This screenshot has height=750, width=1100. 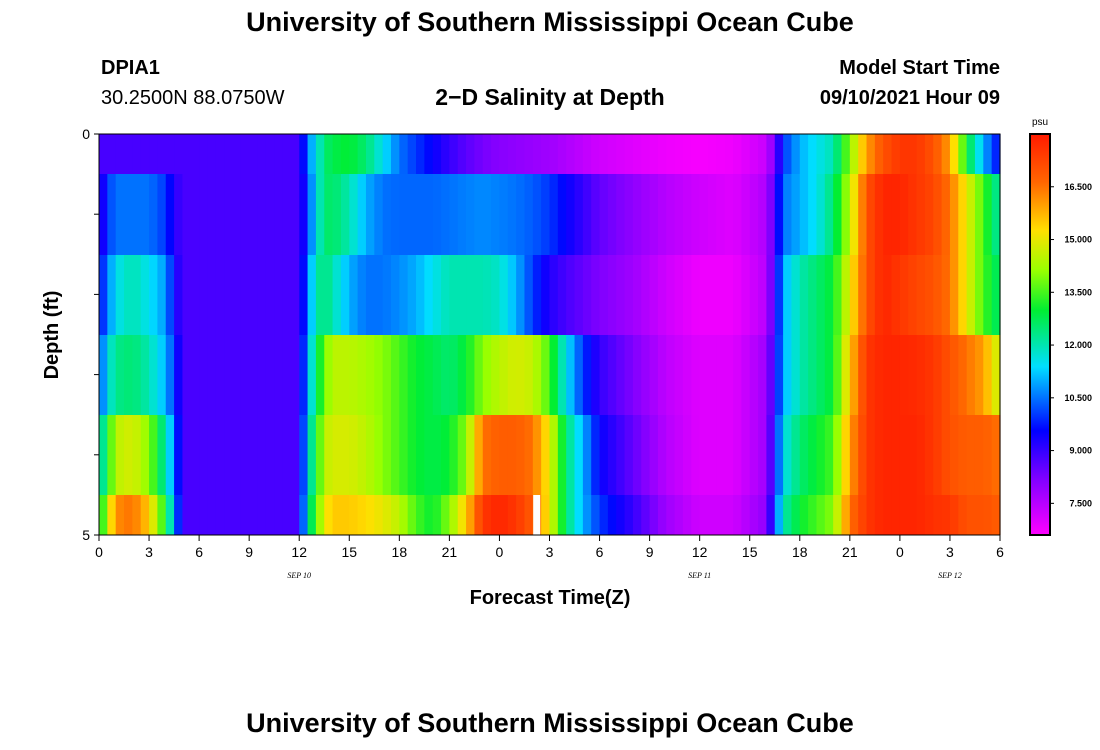 What do you see at coordinates (299, 575) in the screenshot?
I see `x-date-label: SEP 10` at bounding box center [299, 575].